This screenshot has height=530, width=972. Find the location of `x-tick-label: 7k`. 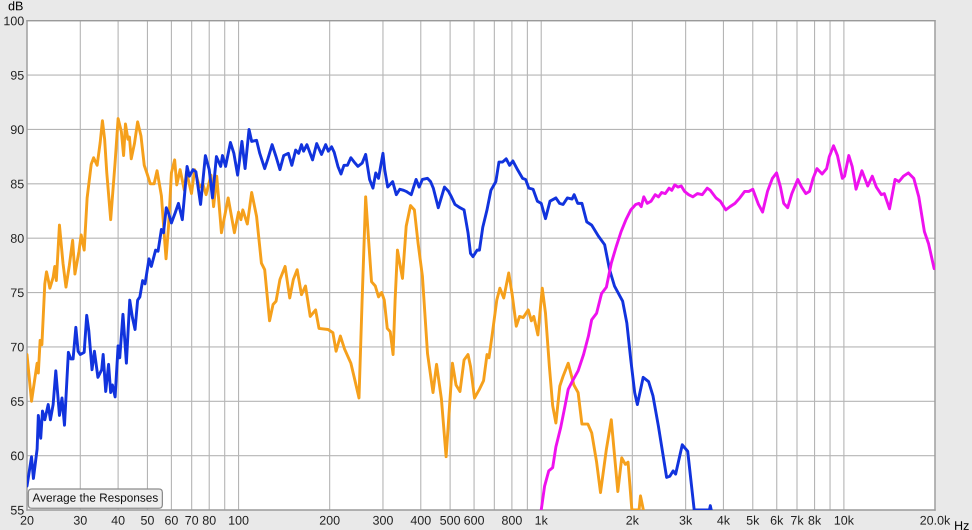

x-tick-label: 7k is located at coordinates (797, 520).